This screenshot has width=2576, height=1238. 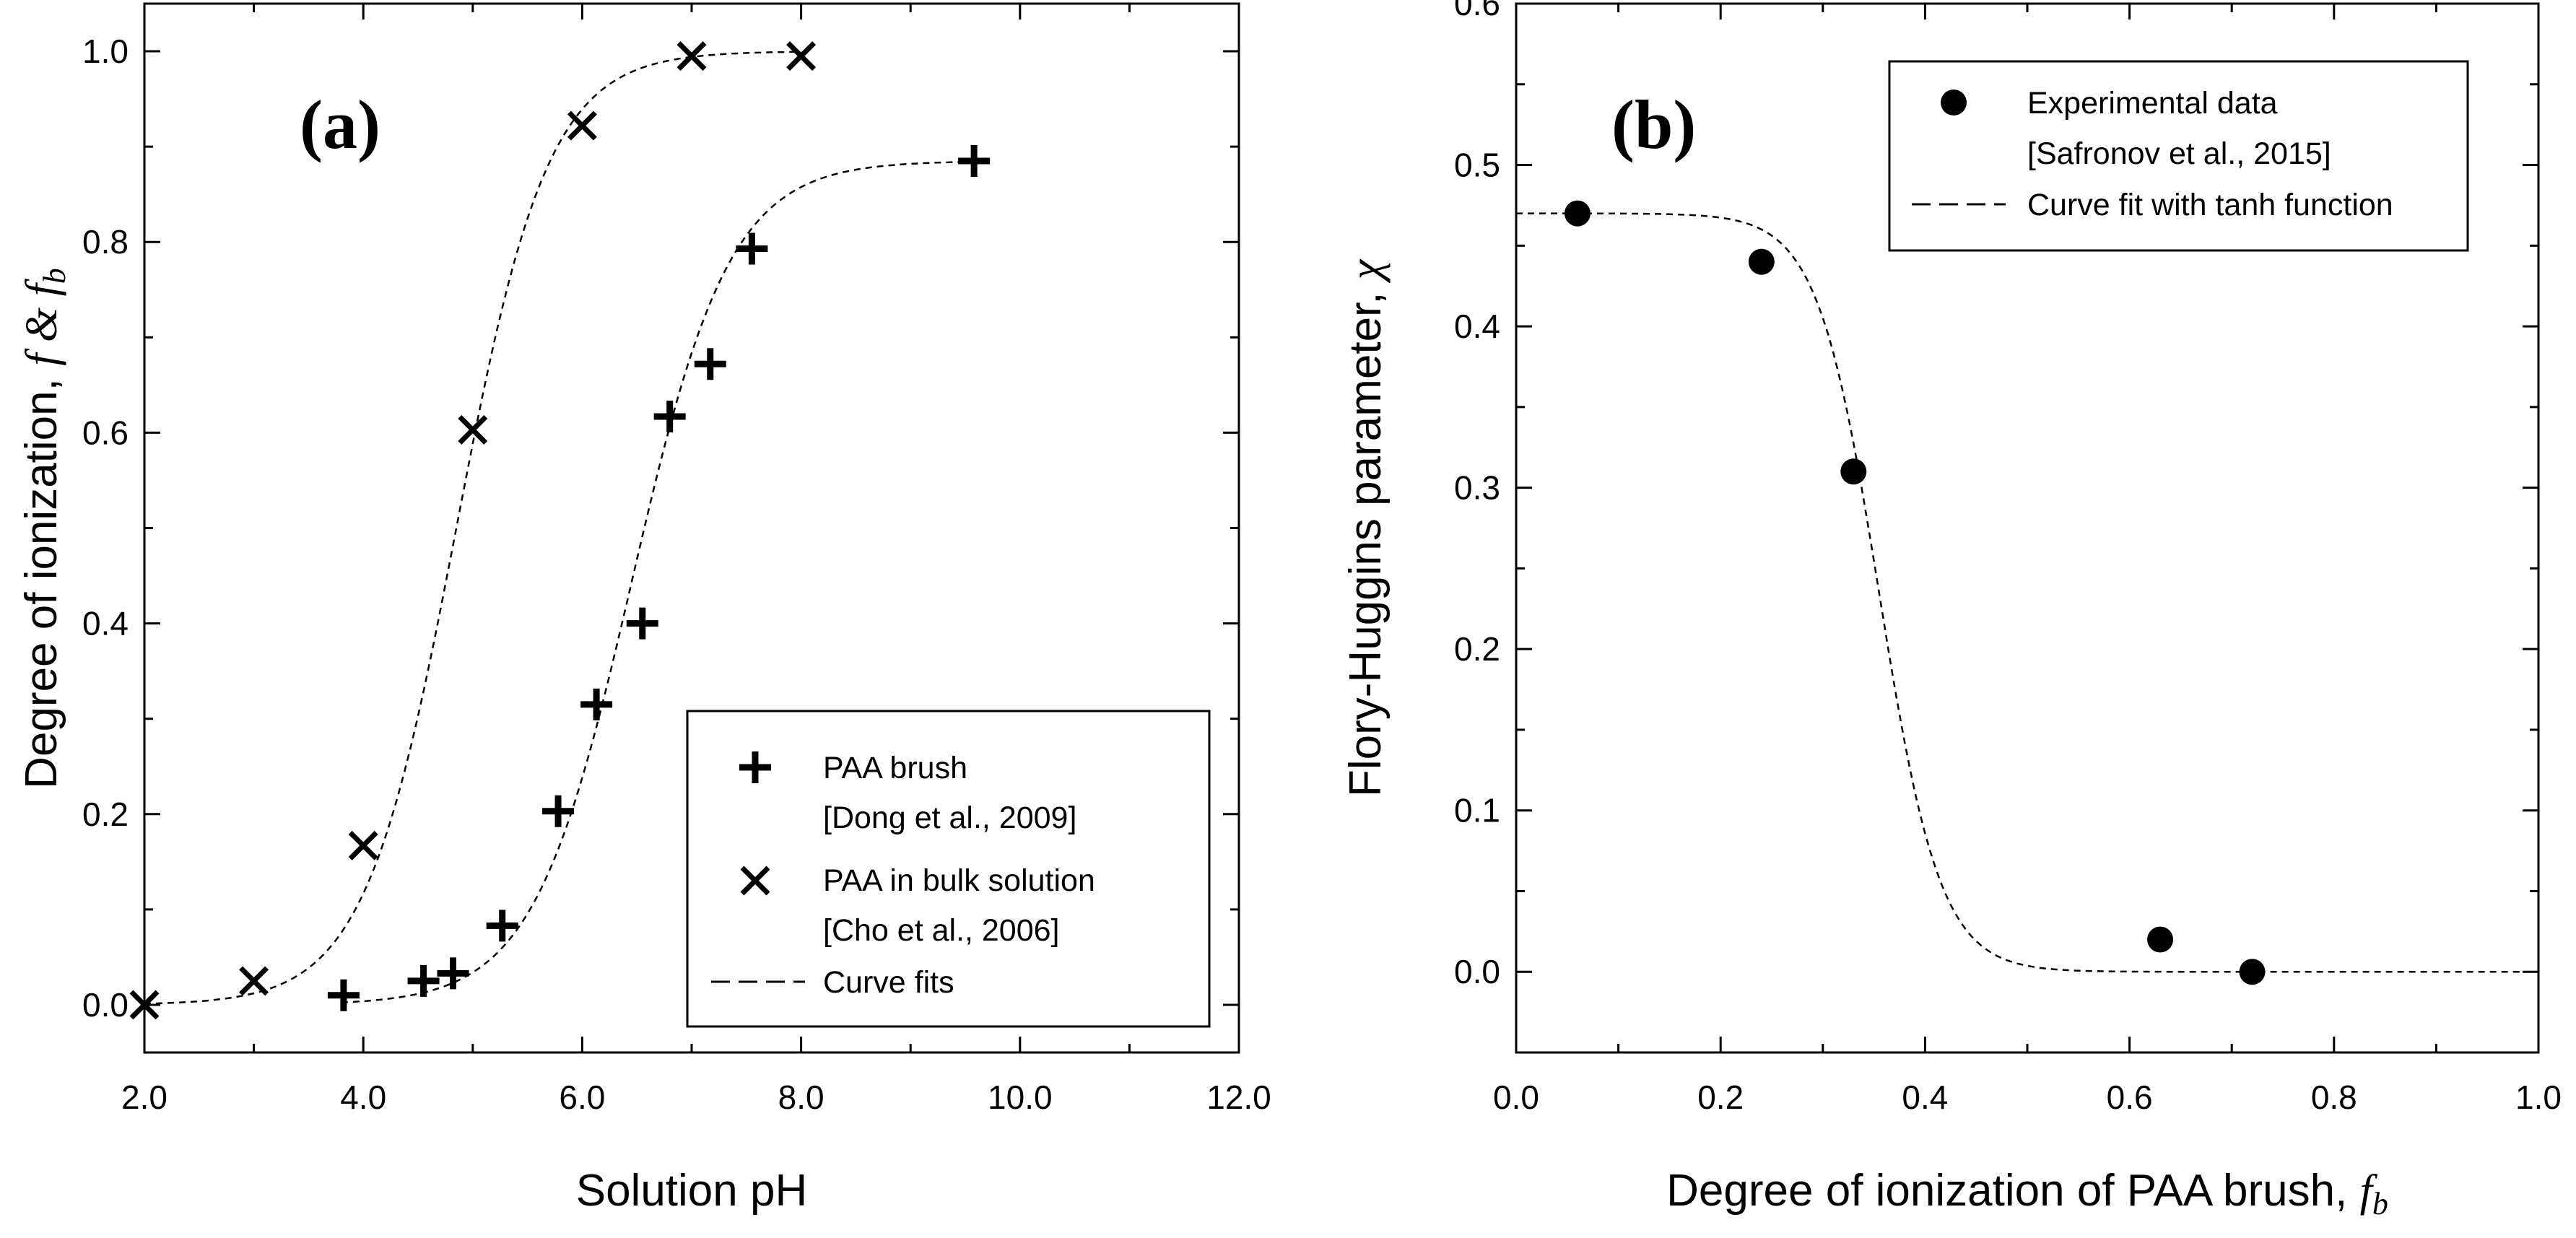 I want to click on panel-b-legend-box, so click(x=2178, y=156).